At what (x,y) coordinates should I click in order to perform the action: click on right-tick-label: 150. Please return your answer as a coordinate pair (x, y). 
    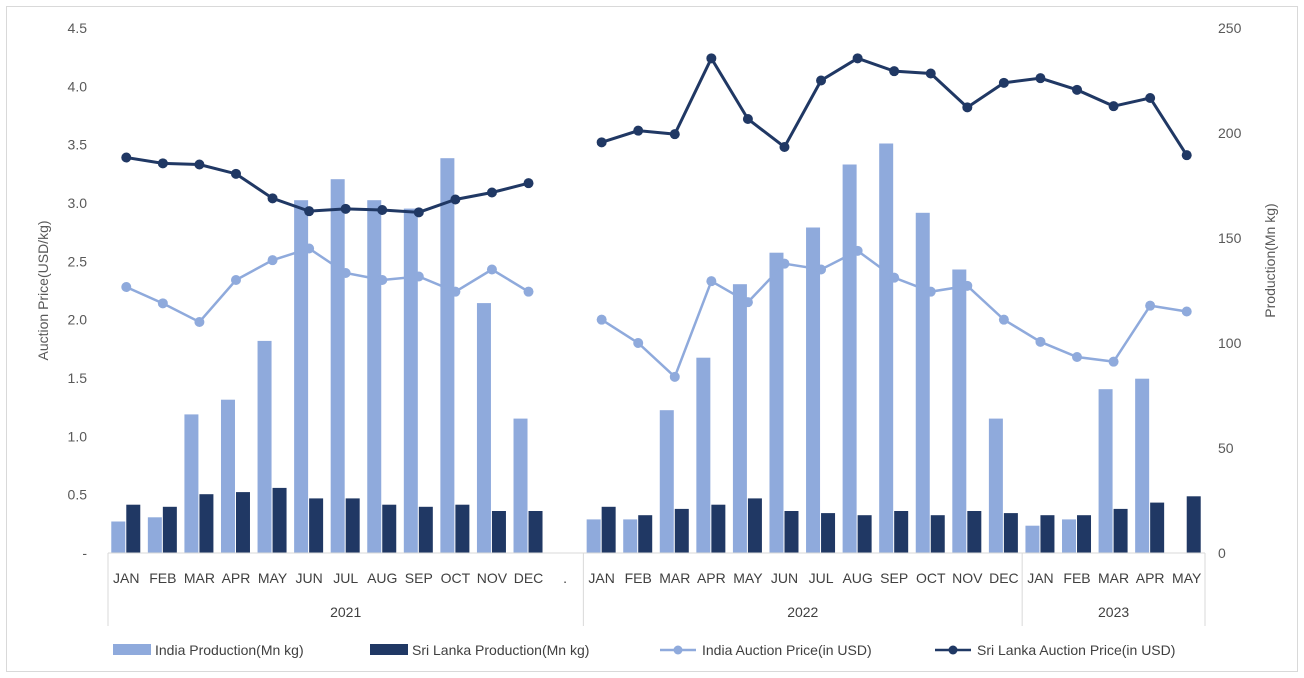
    Looking at the image, I should click on (1230, 238).